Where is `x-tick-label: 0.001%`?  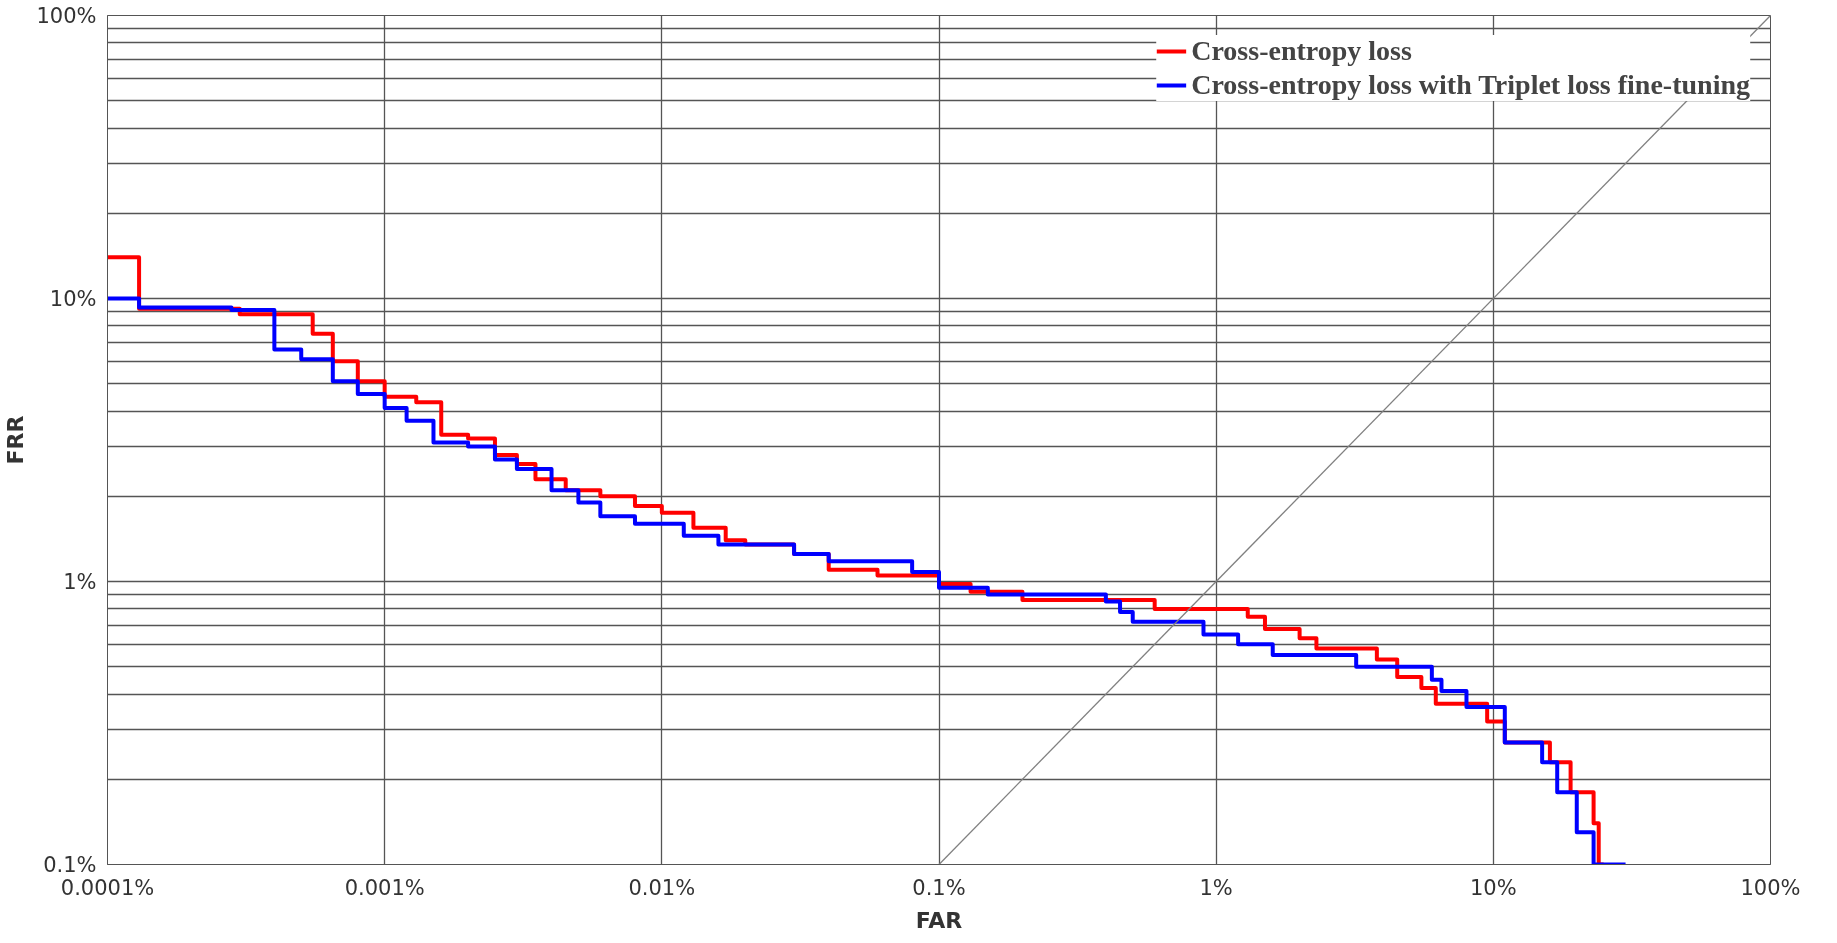 x-tick-label: 0.001% is located at coordinates (384, 887).